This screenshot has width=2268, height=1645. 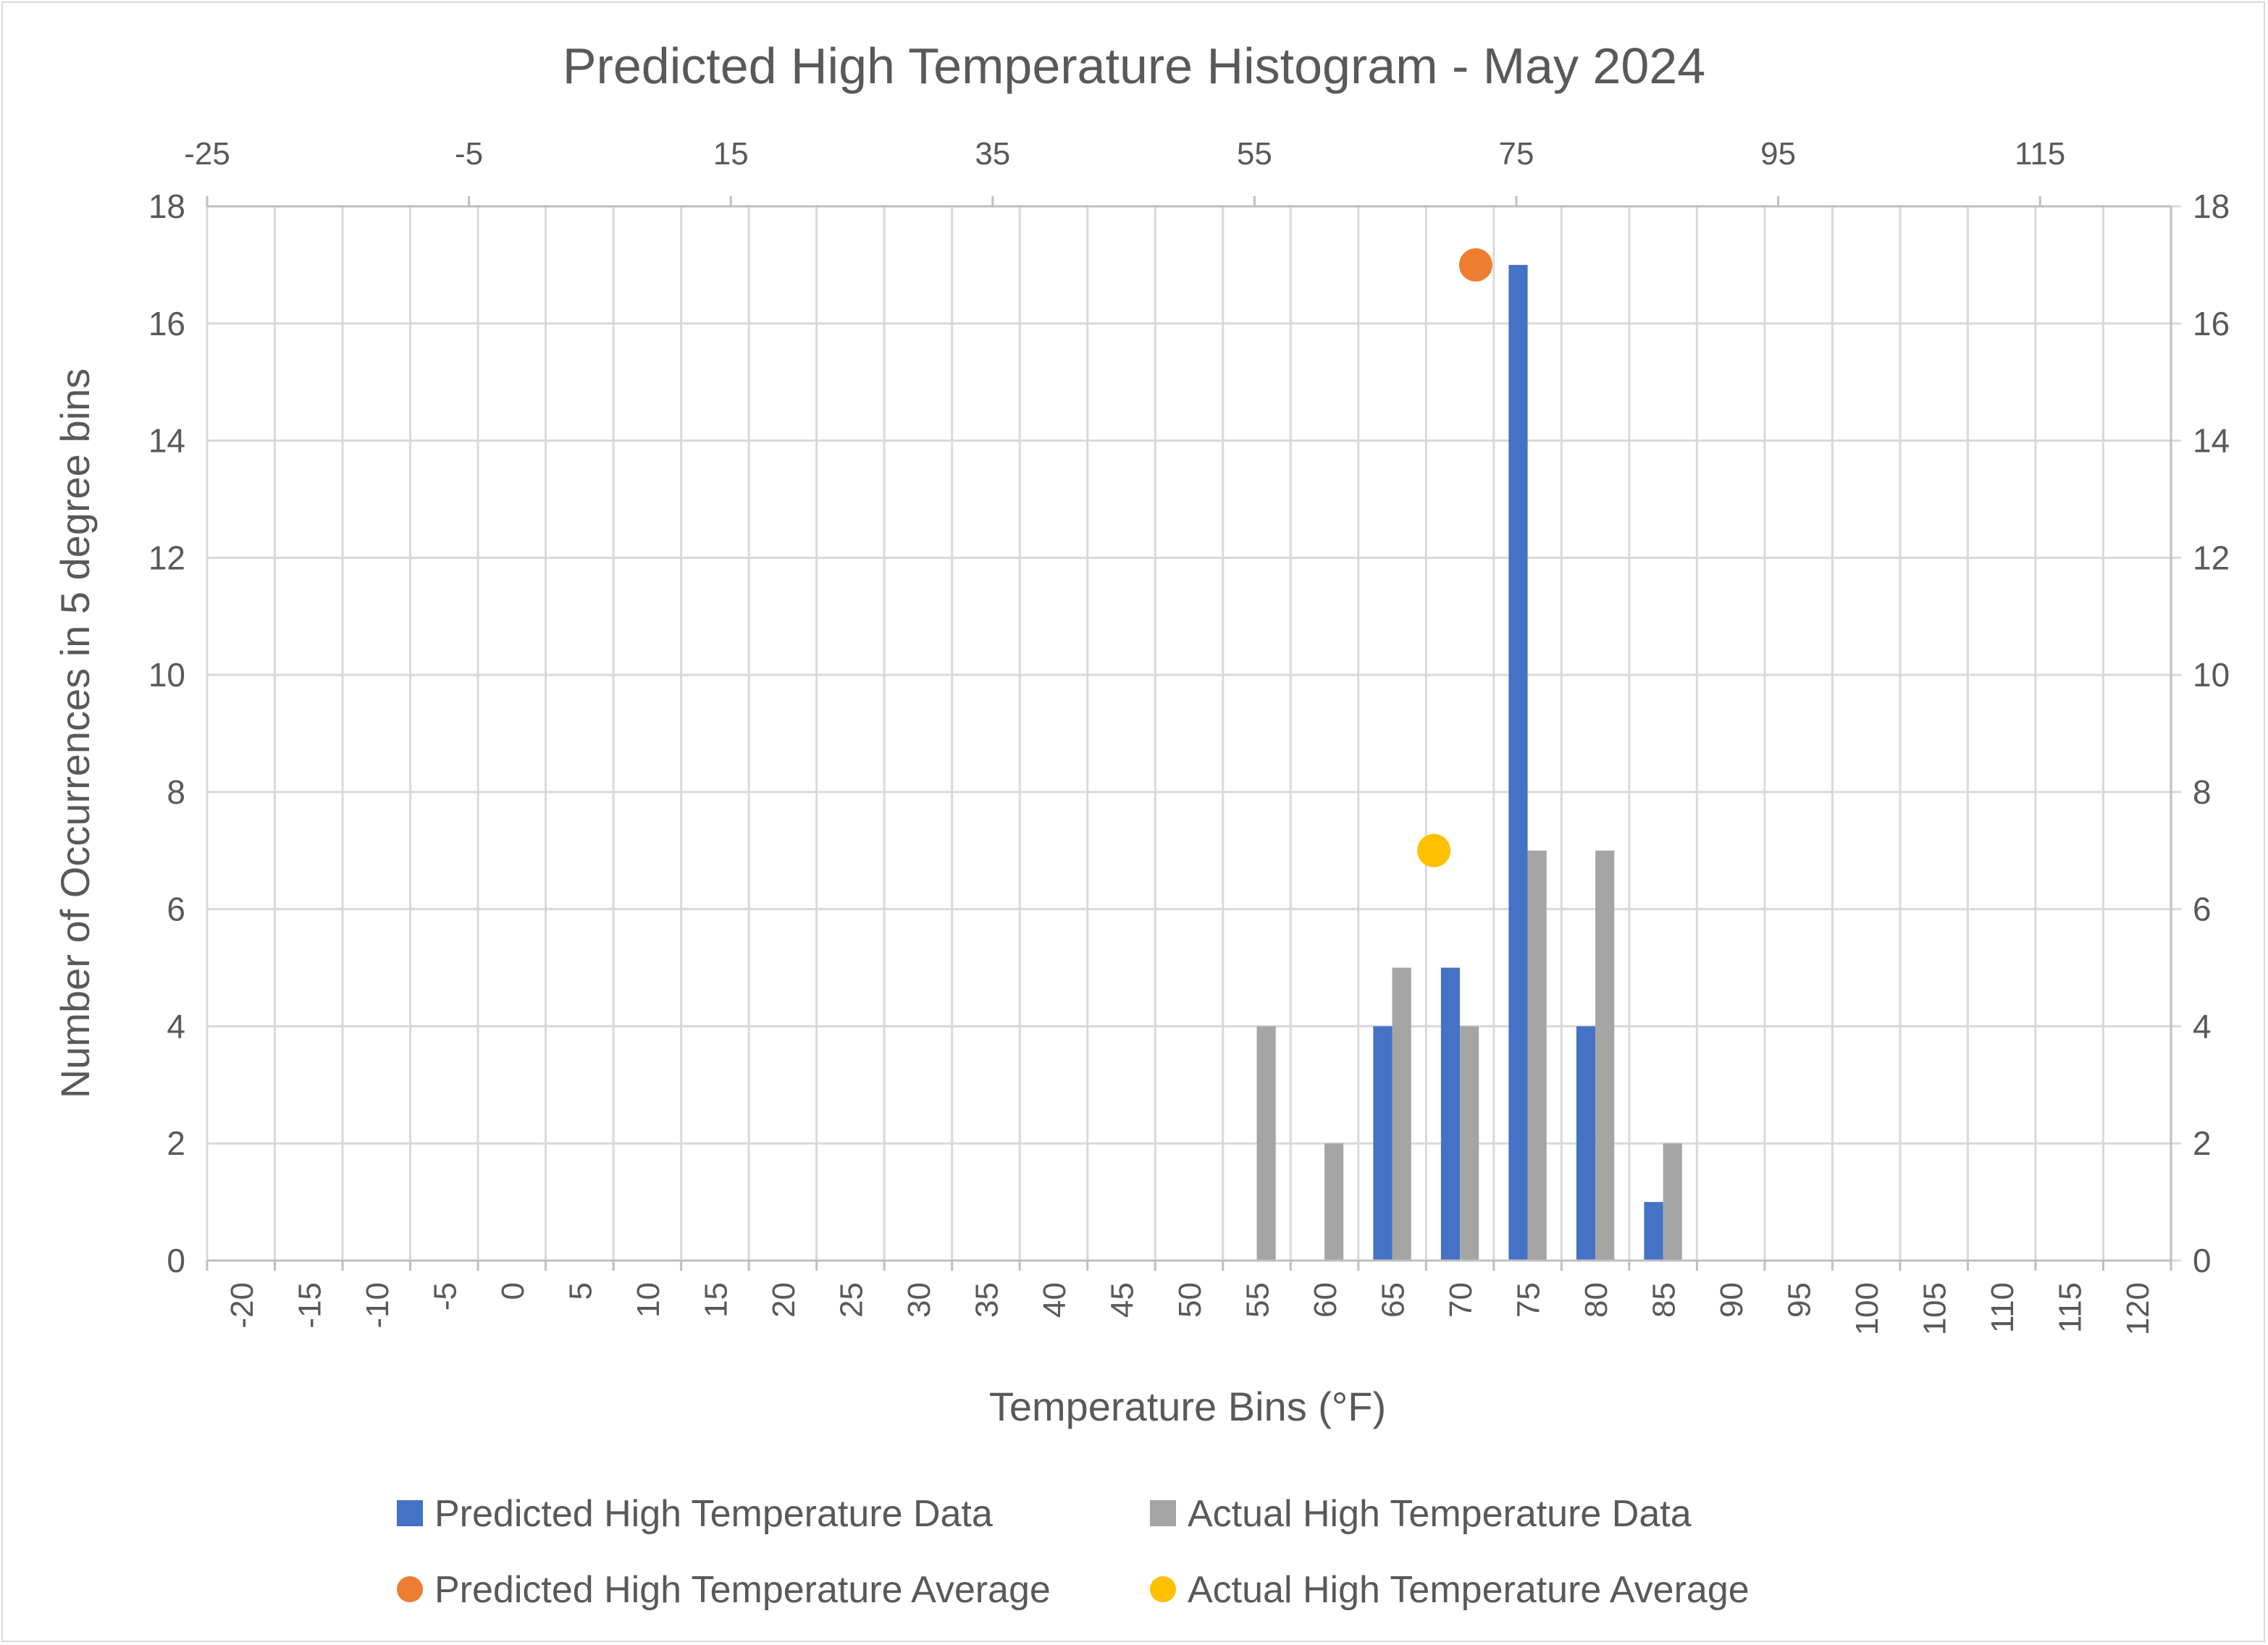 I want to click on x2-tick-label: 55, so click(x=1254, y=154).